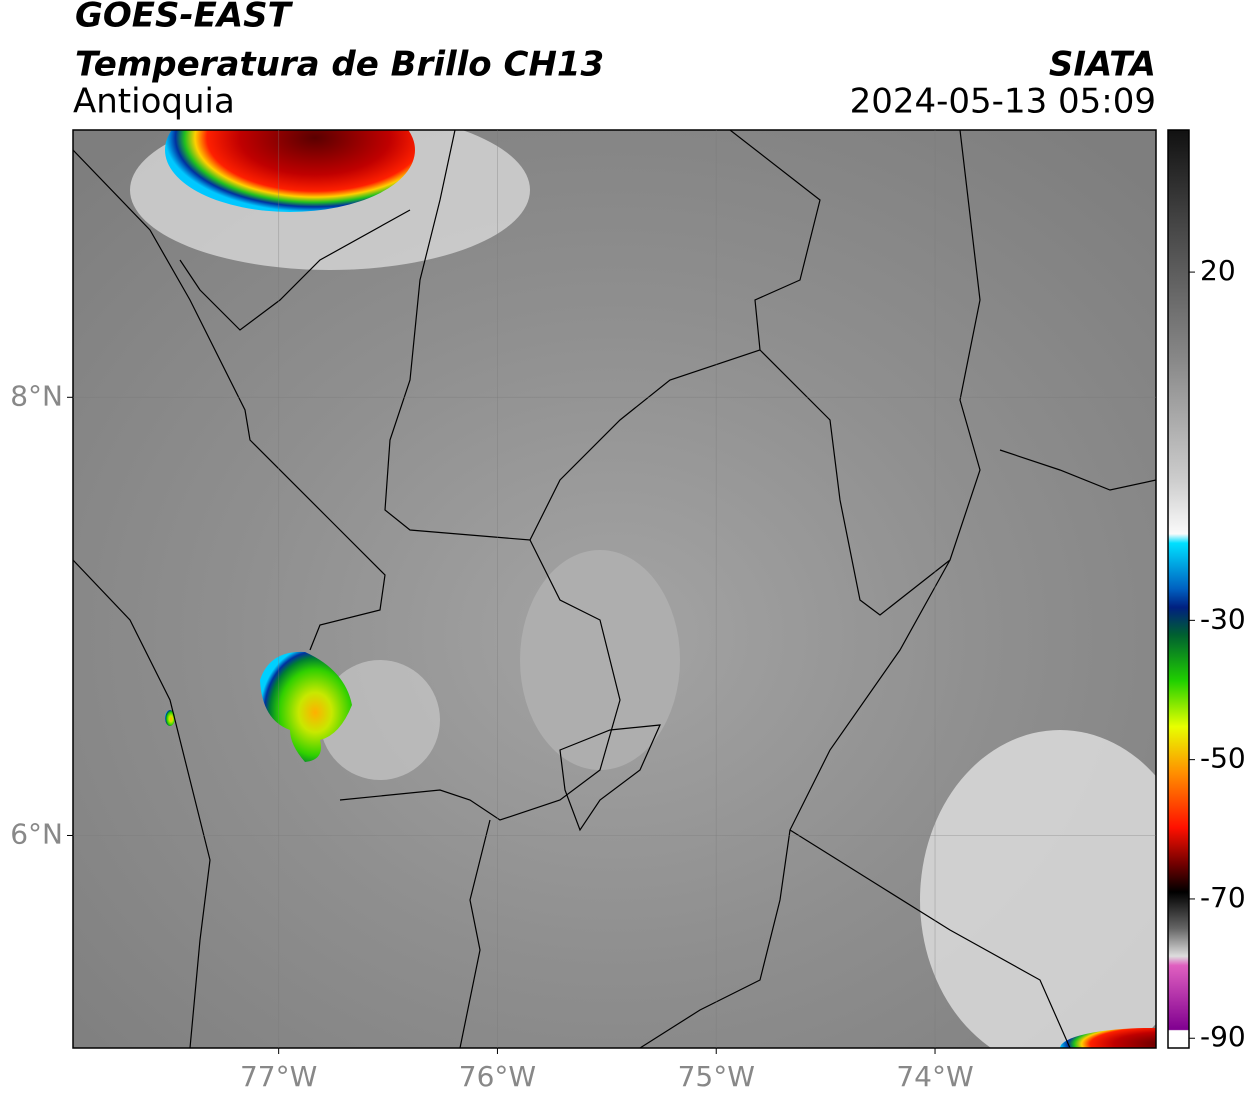 The height and width of the screenshot is (1103, 1252). Describe the element at coordinates (1218, 270) in the screenshot. I see `colorbar-label: 20` at that location.